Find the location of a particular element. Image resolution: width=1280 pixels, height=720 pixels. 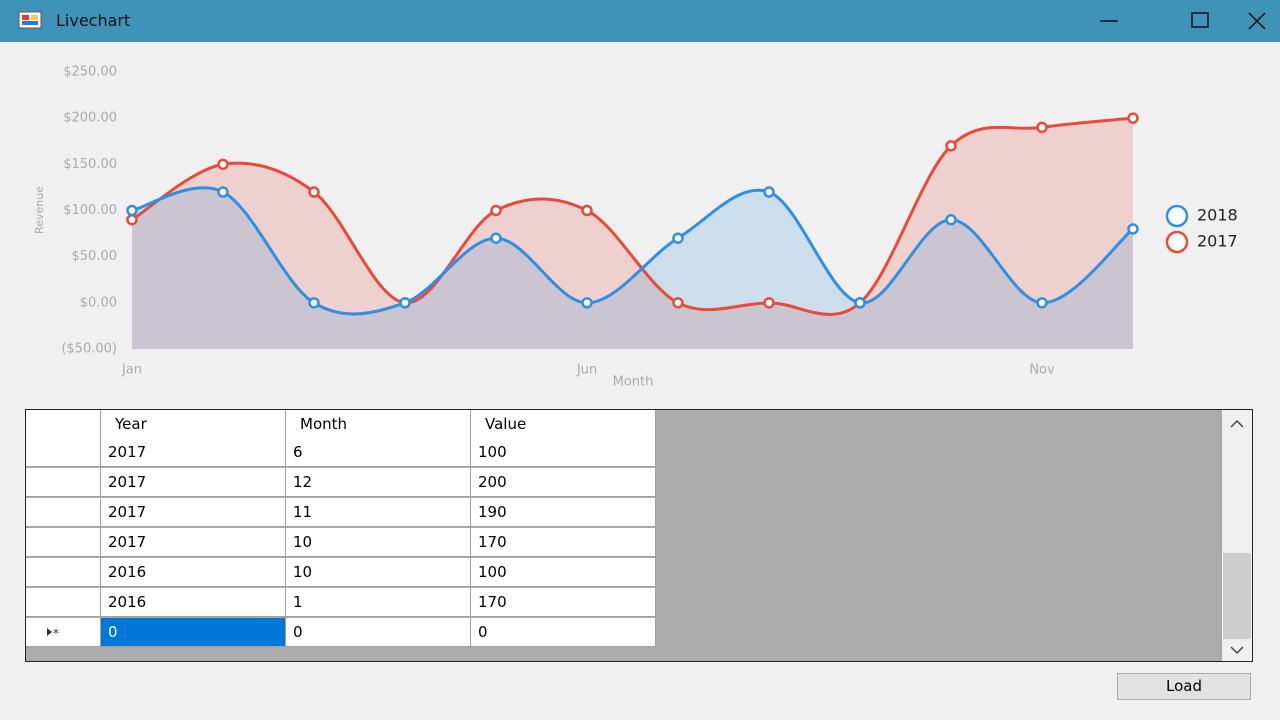

window-controls is located at coordinates (1183, 21).